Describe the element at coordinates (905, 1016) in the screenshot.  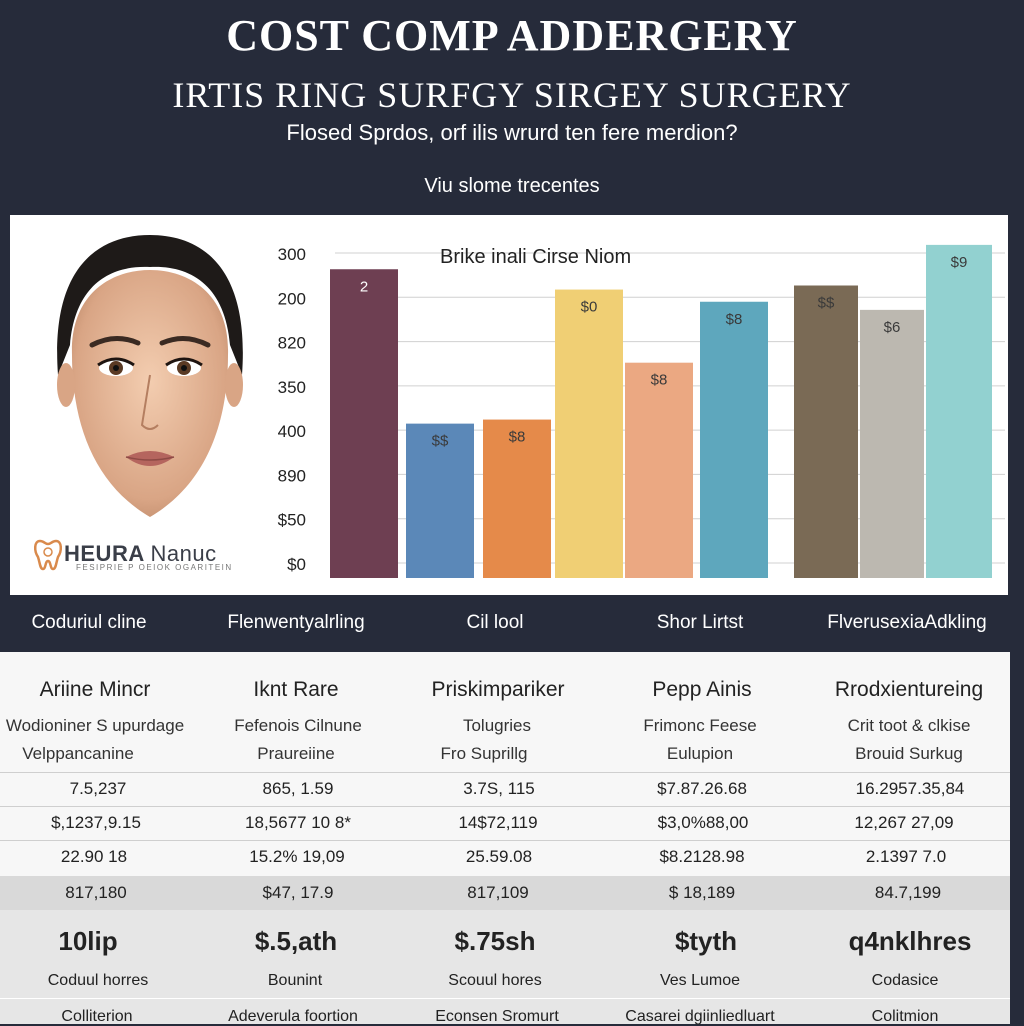
I see `summary-footnote: Colitmion` at that location.